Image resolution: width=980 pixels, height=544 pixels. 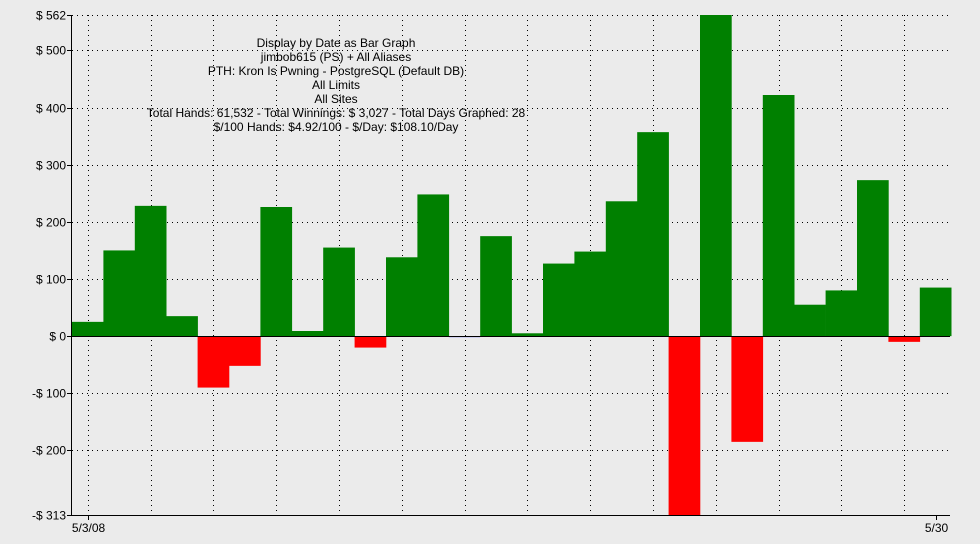 What do you see at coordinates (336, 43) in the screenshot?
I see `annotation-line: Display by Date as Bar Graph` at bounding box center [336, 43].